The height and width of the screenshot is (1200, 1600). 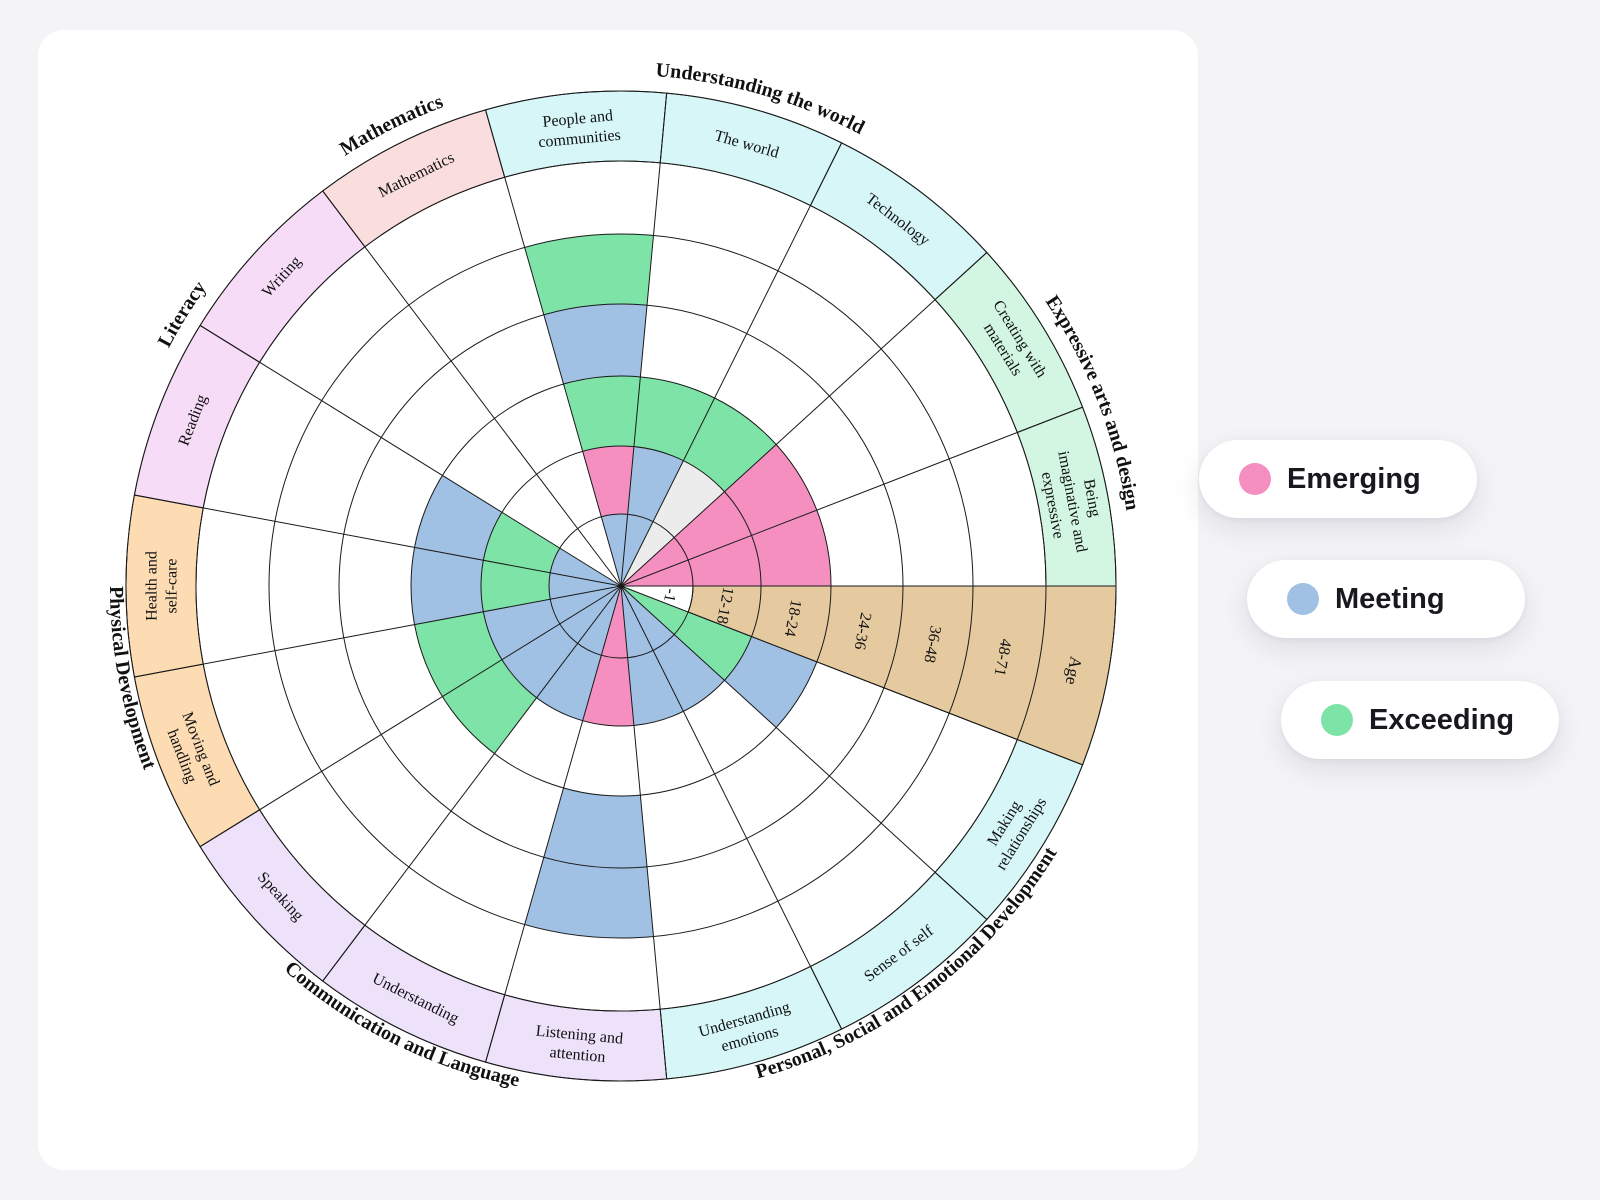 What do you see at coordinates (162, 586) in the screenshot?
I see `aspect-label-health-and-self-care: Health and self-care` at bounding box center [162, 586].